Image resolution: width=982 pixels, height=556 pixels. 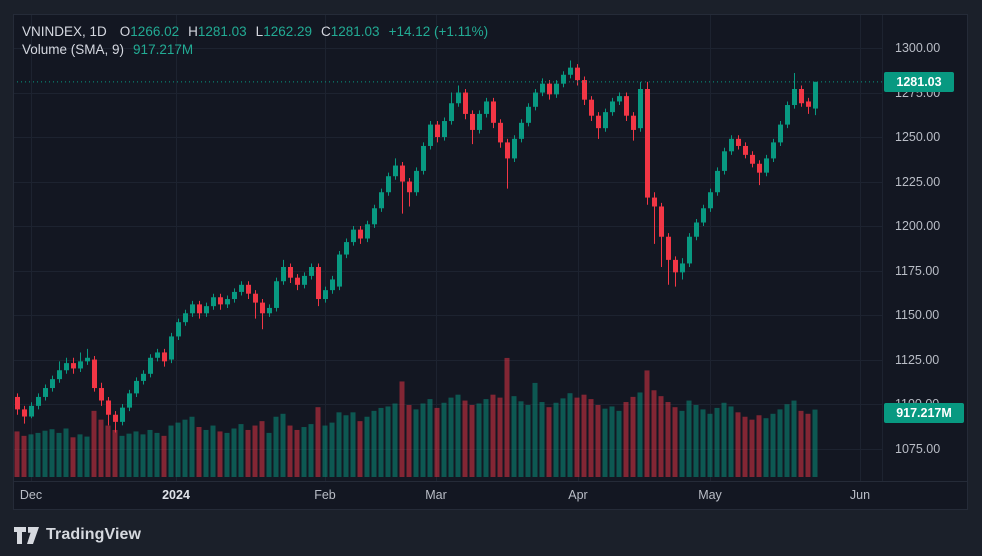 What do you see at coordinates (94, 534) in the screenshot?
I see `tradingview-brand-text: TradingView` at bounding box center [94, 534].